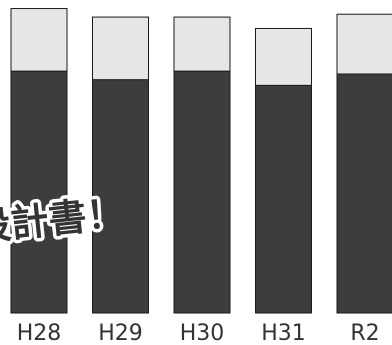 This screenshot has height=345, width=392. I want to click on bar-segment-H30-upper, so click(202, 44).